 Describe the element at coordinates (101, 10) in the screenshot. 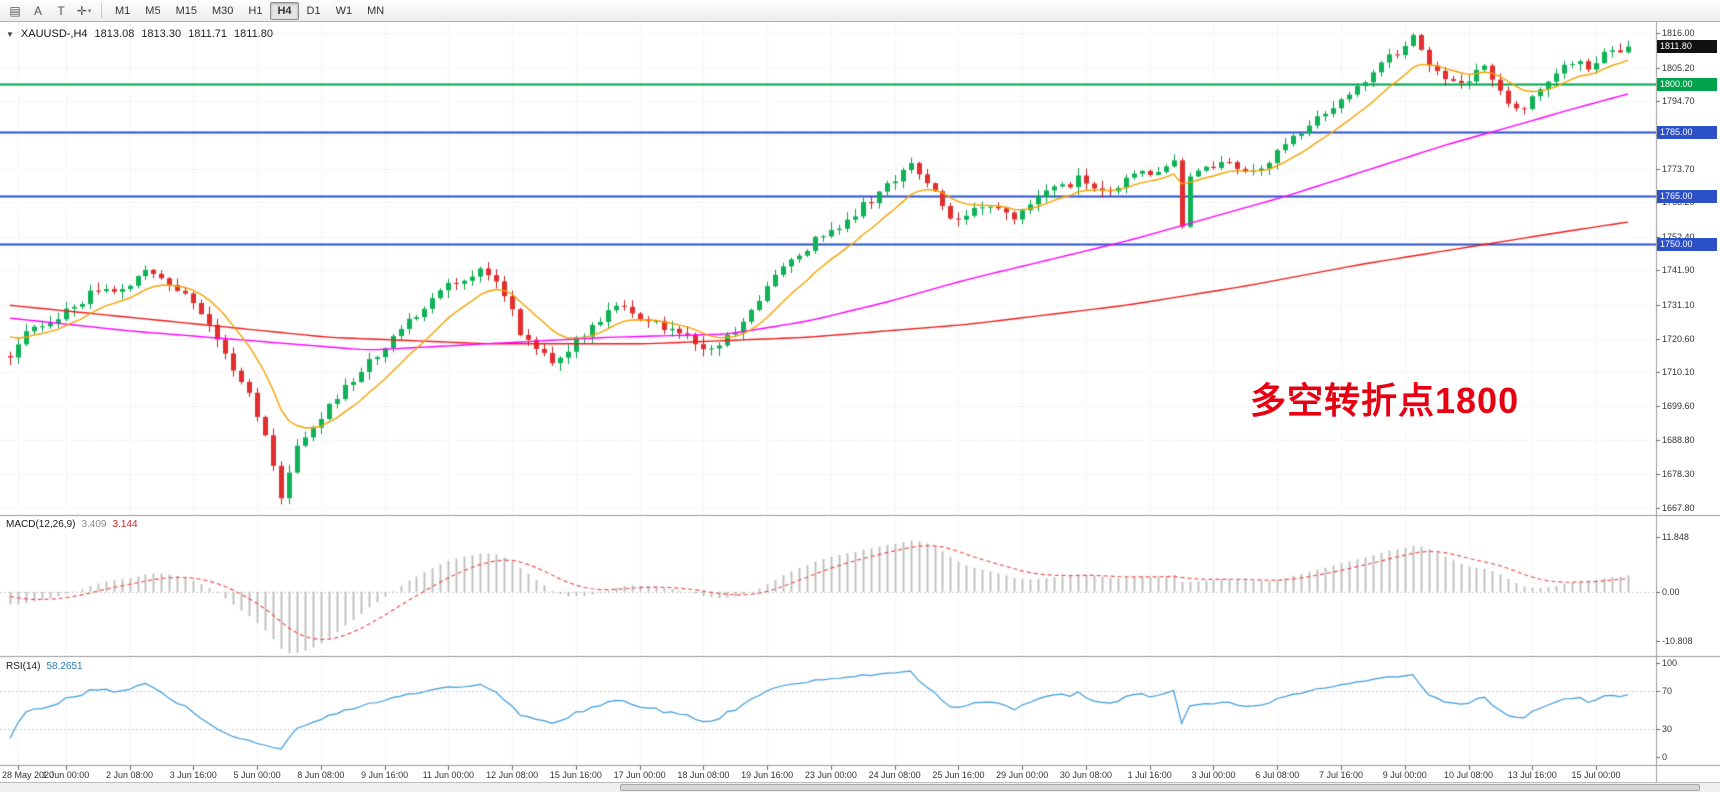

I see `toolbar-separator` at that location.